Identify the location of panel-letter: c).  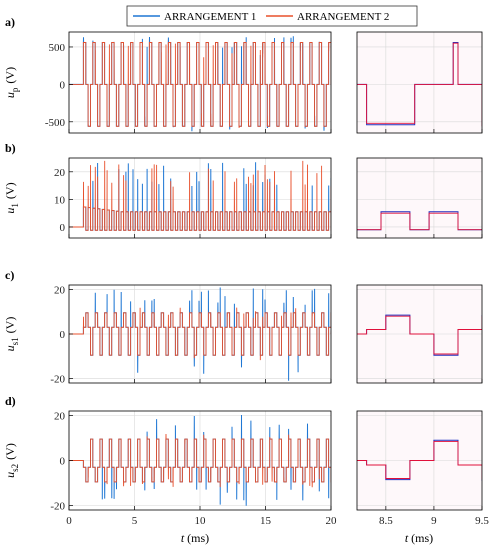
(9, 275).